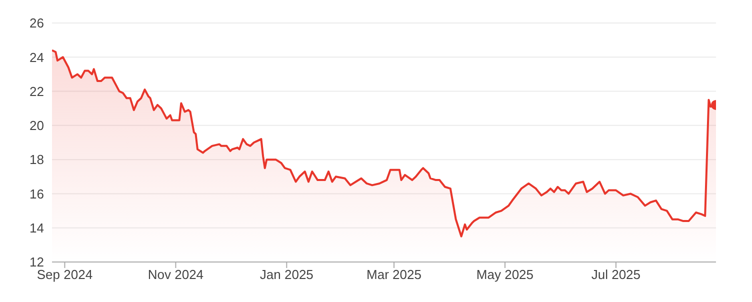 Image resolution: width=752 pixels, height=302 pixels. Describe the element at coordinates (37, 126) in the screenshot. I see `y-tick-label: 20` at that location.